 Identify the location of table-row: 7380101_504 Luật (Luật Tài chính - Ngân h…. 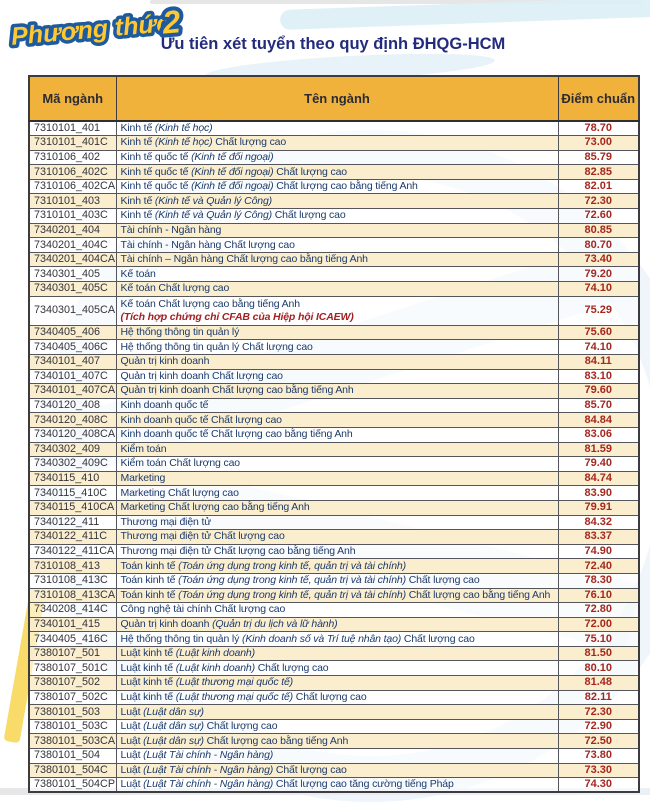
(334, 756).